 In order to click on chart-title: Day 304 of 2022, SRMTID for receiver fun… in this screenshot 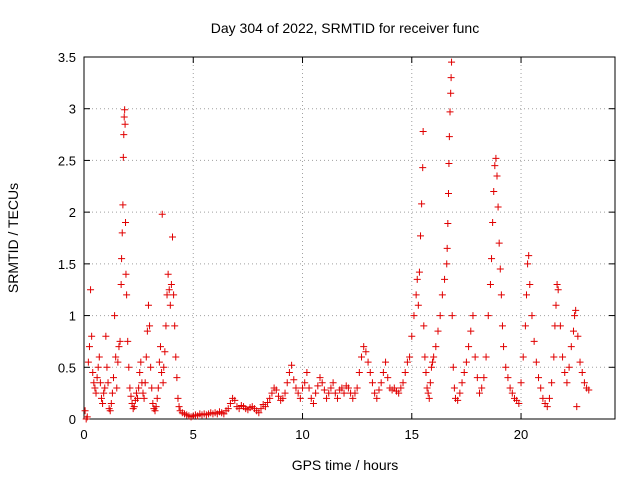, I will do `click(345, 28)`.